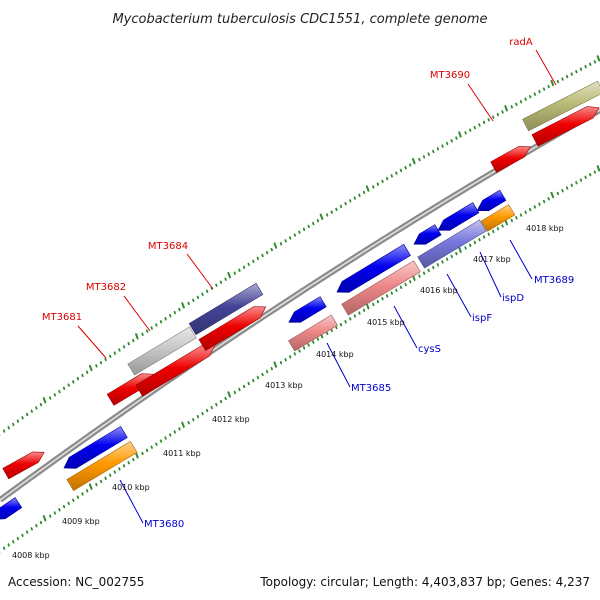 This screenshot has width=600, height=600. Describe the element at coordinates (371, 388) in the screenshot. I see `label-MT3685: MT3685` at that location.